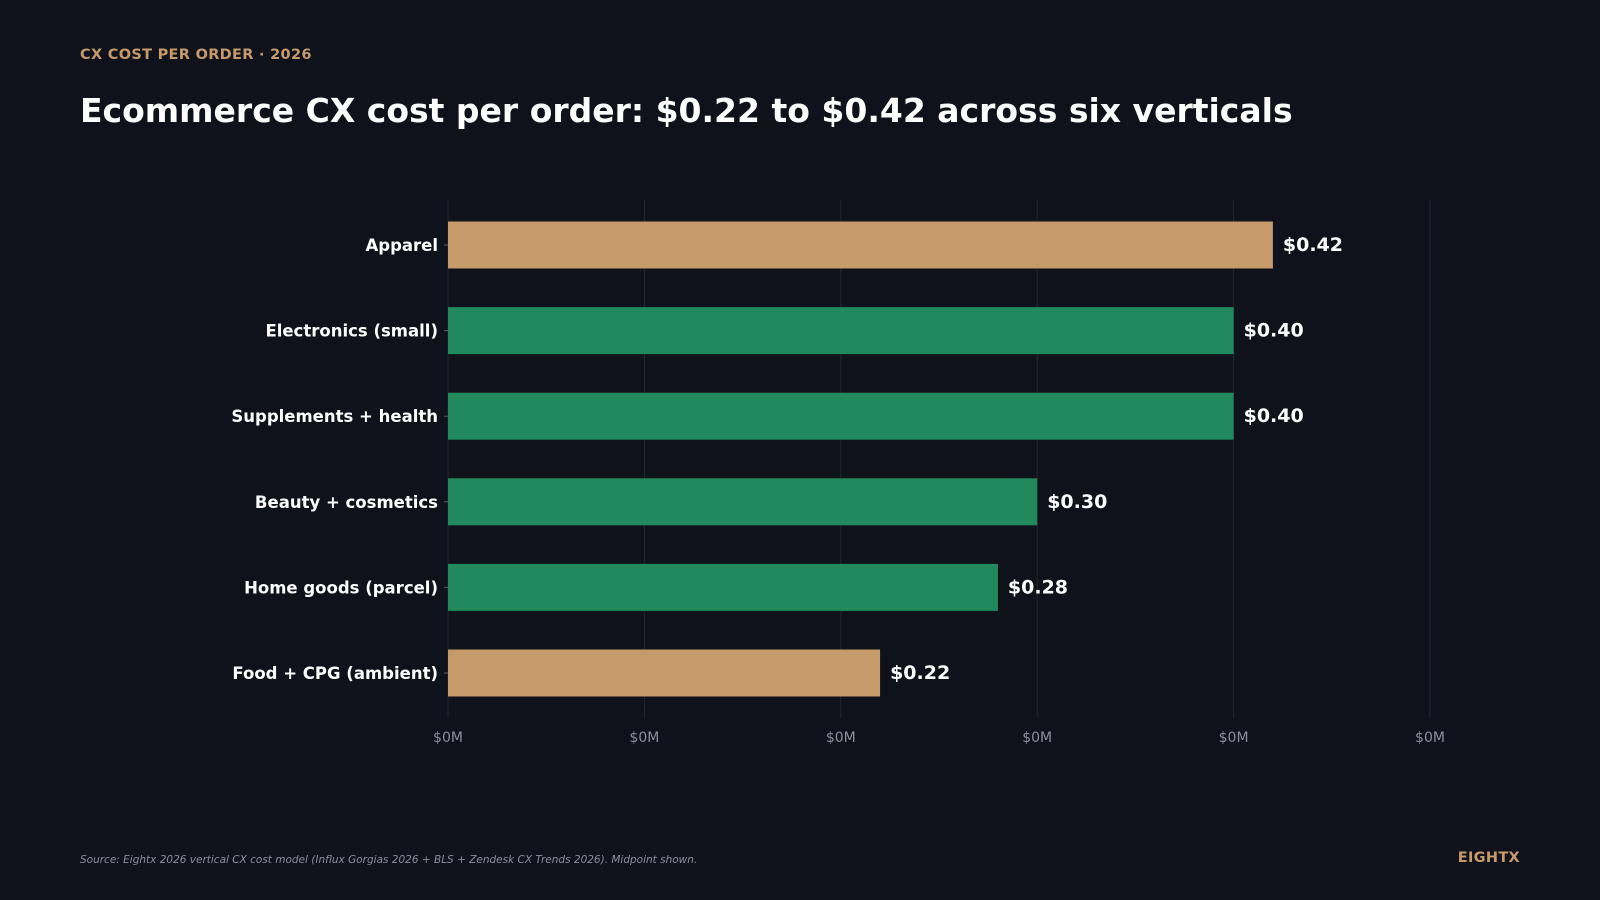  I want to click on data-label: $0.42, so click(1313, 245).